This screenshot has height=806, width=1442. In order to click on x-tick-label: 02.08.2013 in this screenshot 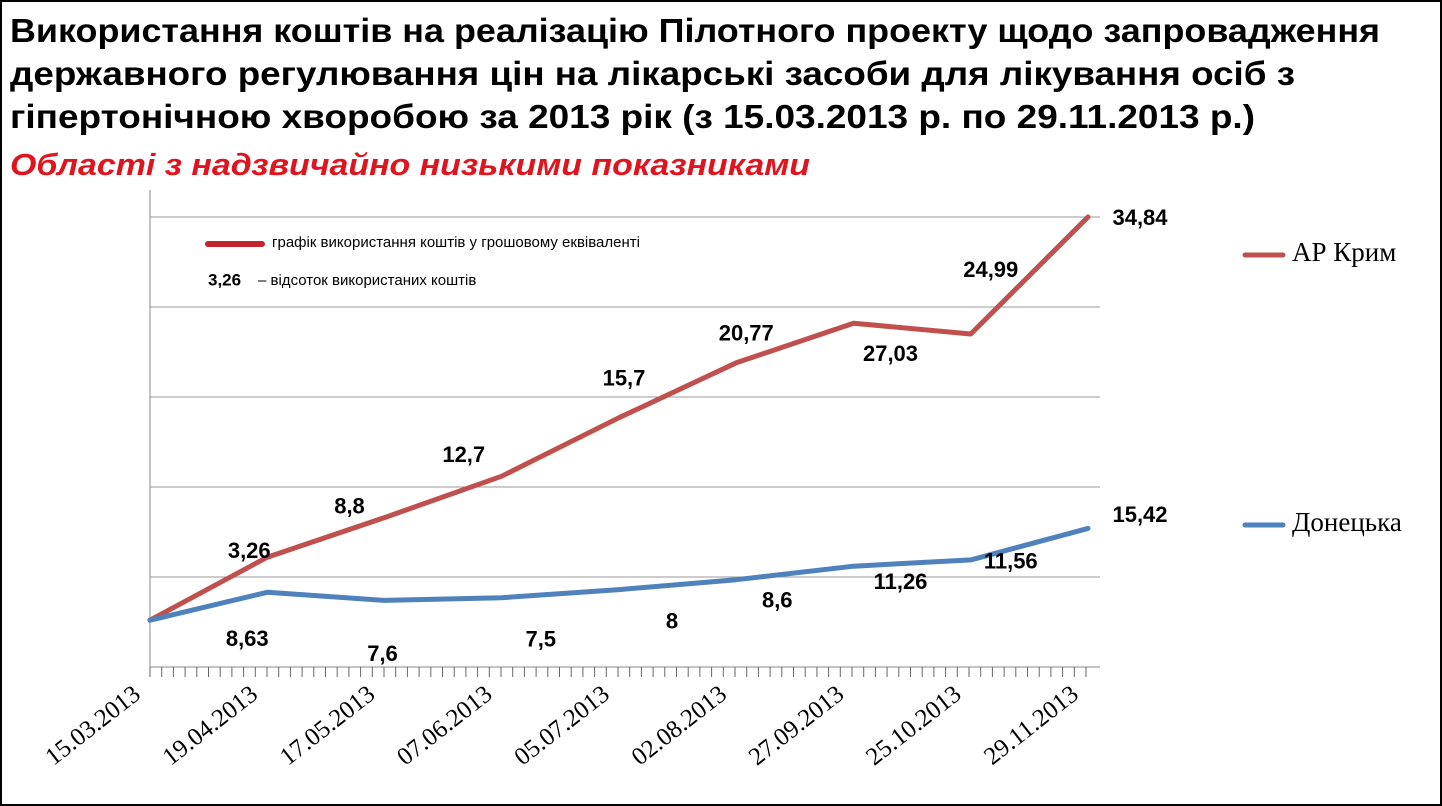, I will do `click(679, 725)`.